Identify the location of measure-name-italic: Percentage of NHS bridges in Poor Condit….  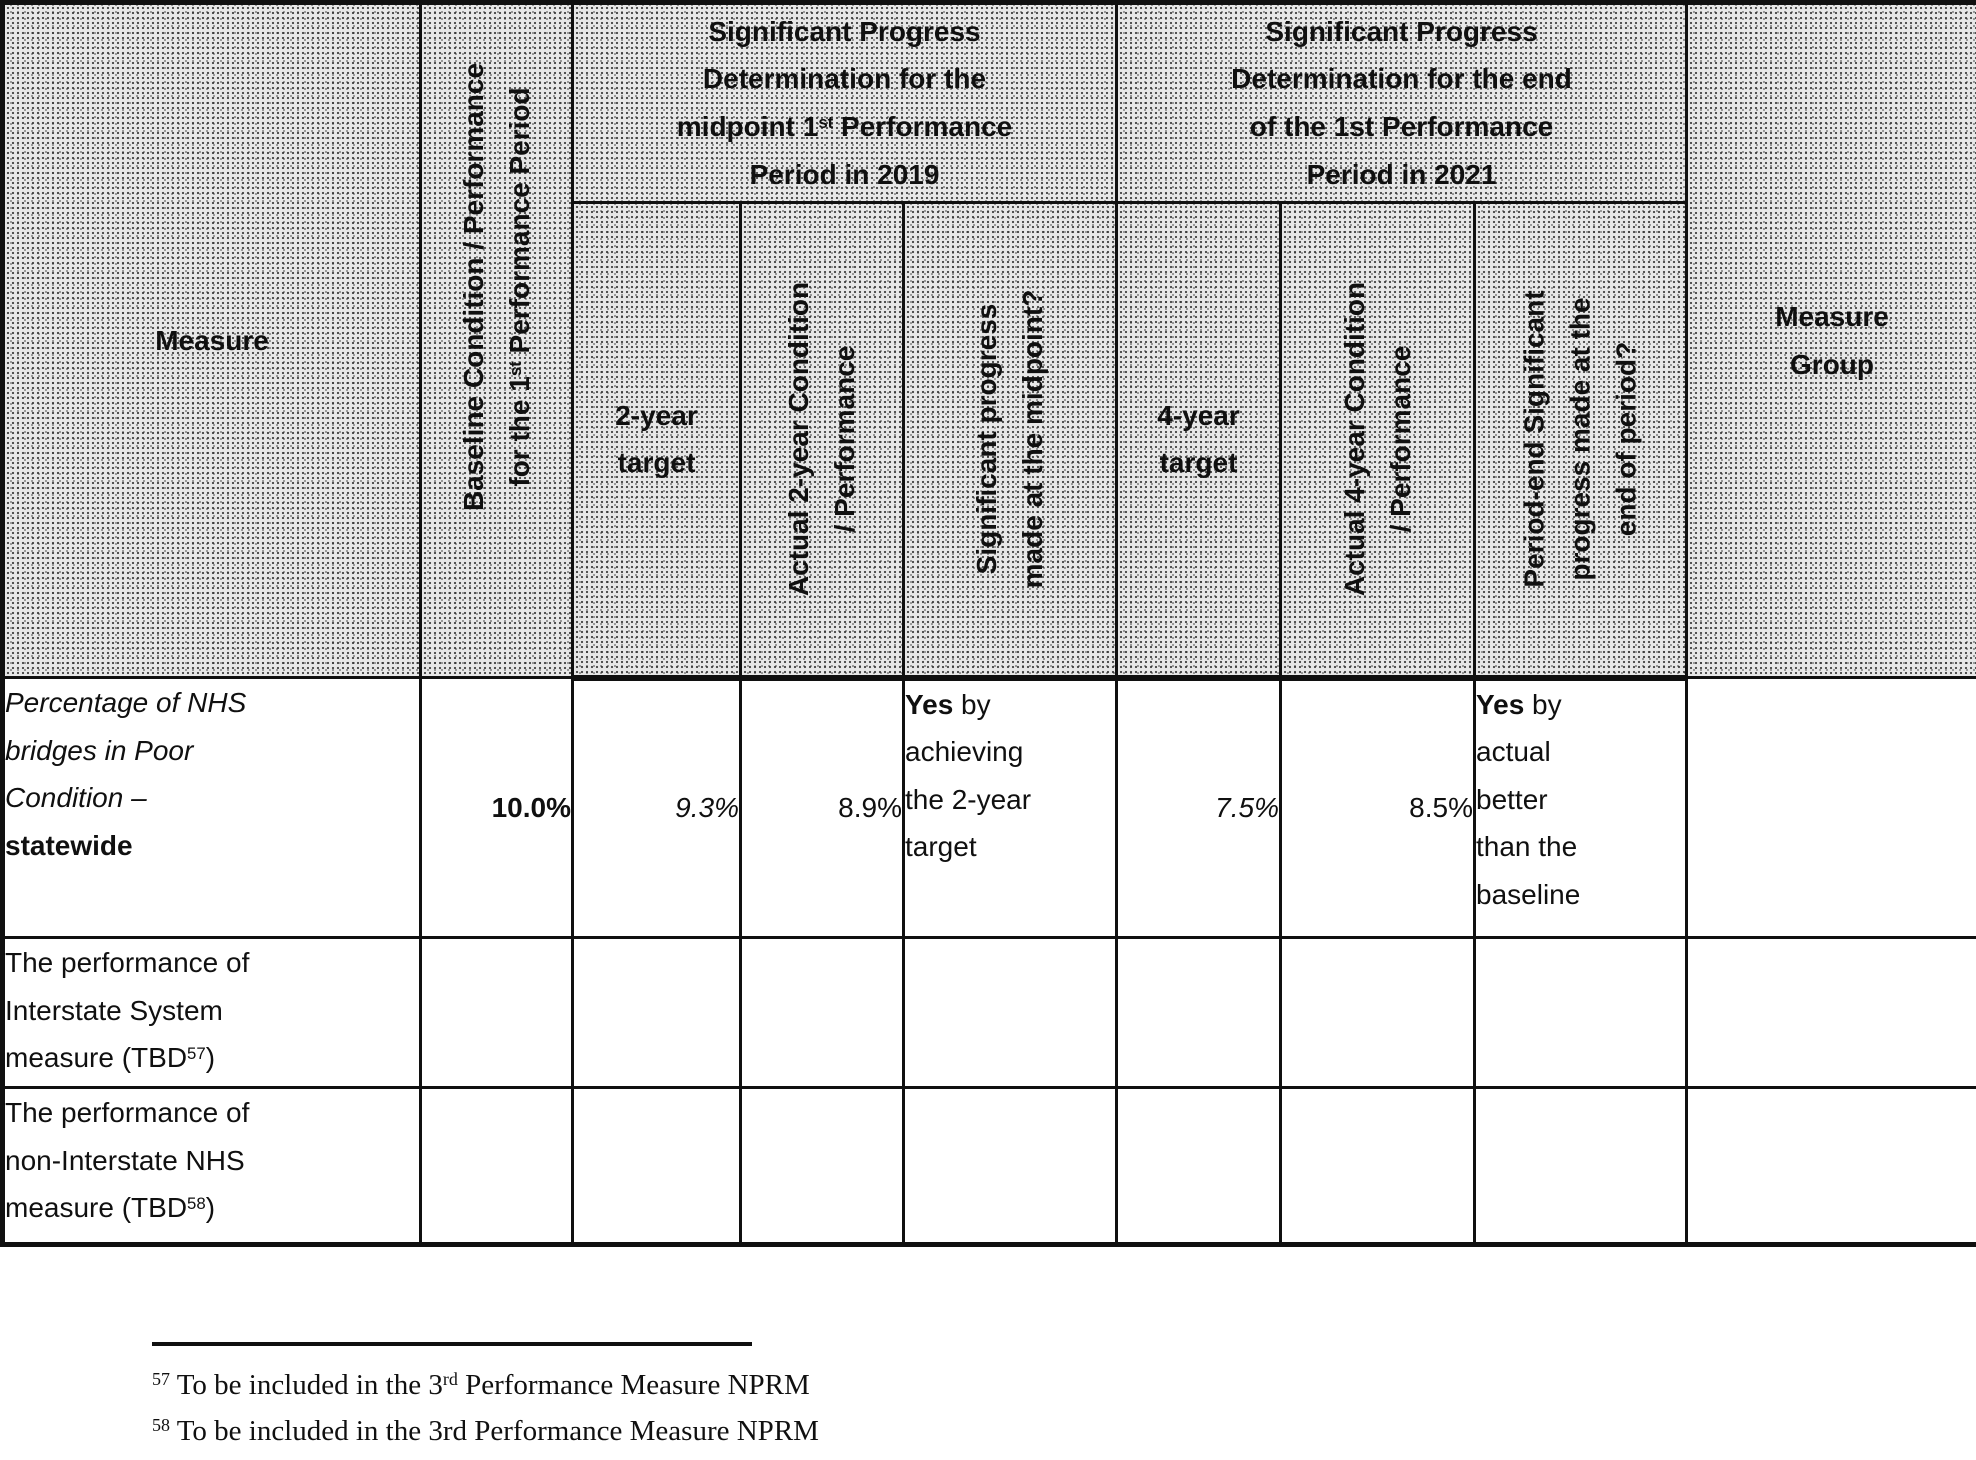
(126, 750).